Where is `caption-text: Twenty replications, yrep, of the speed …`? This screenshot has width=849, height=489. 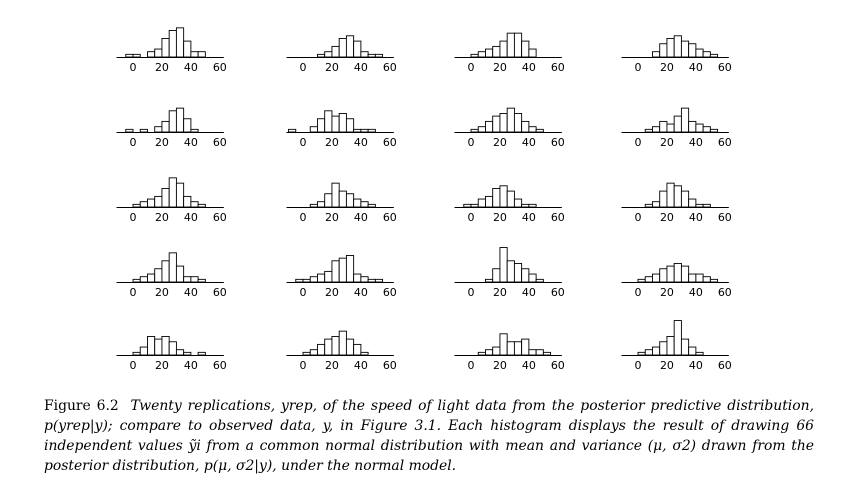 caption-text: Twenty replications, yrep, of the speed … is located at coordinates (429, 436).